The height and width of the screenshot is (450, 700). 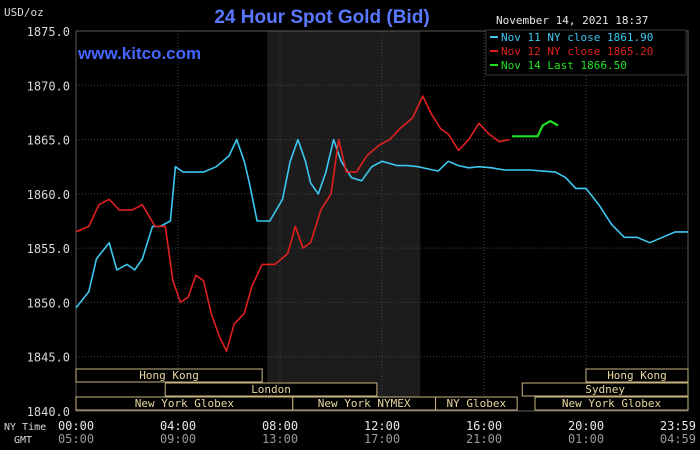 I want to click on gmt-tick: 05:00, so click(x=76, y=439).